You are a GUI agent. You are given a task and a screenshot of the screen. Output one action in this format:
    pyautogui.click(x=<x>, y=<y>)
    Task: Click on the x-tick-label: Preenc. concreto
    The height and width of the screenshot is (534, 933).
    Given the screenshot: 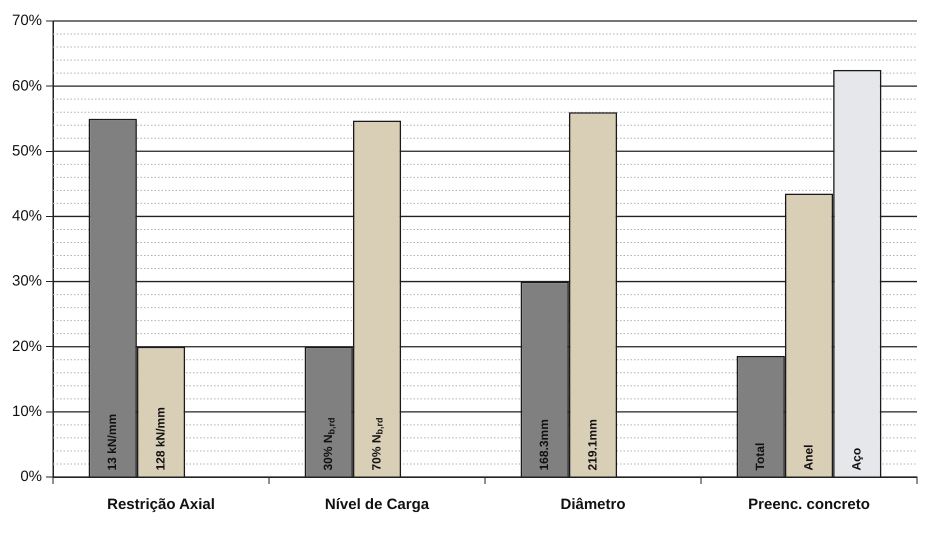 What is the action you would take?
    pyautogui.click(x=809, y=505)
    